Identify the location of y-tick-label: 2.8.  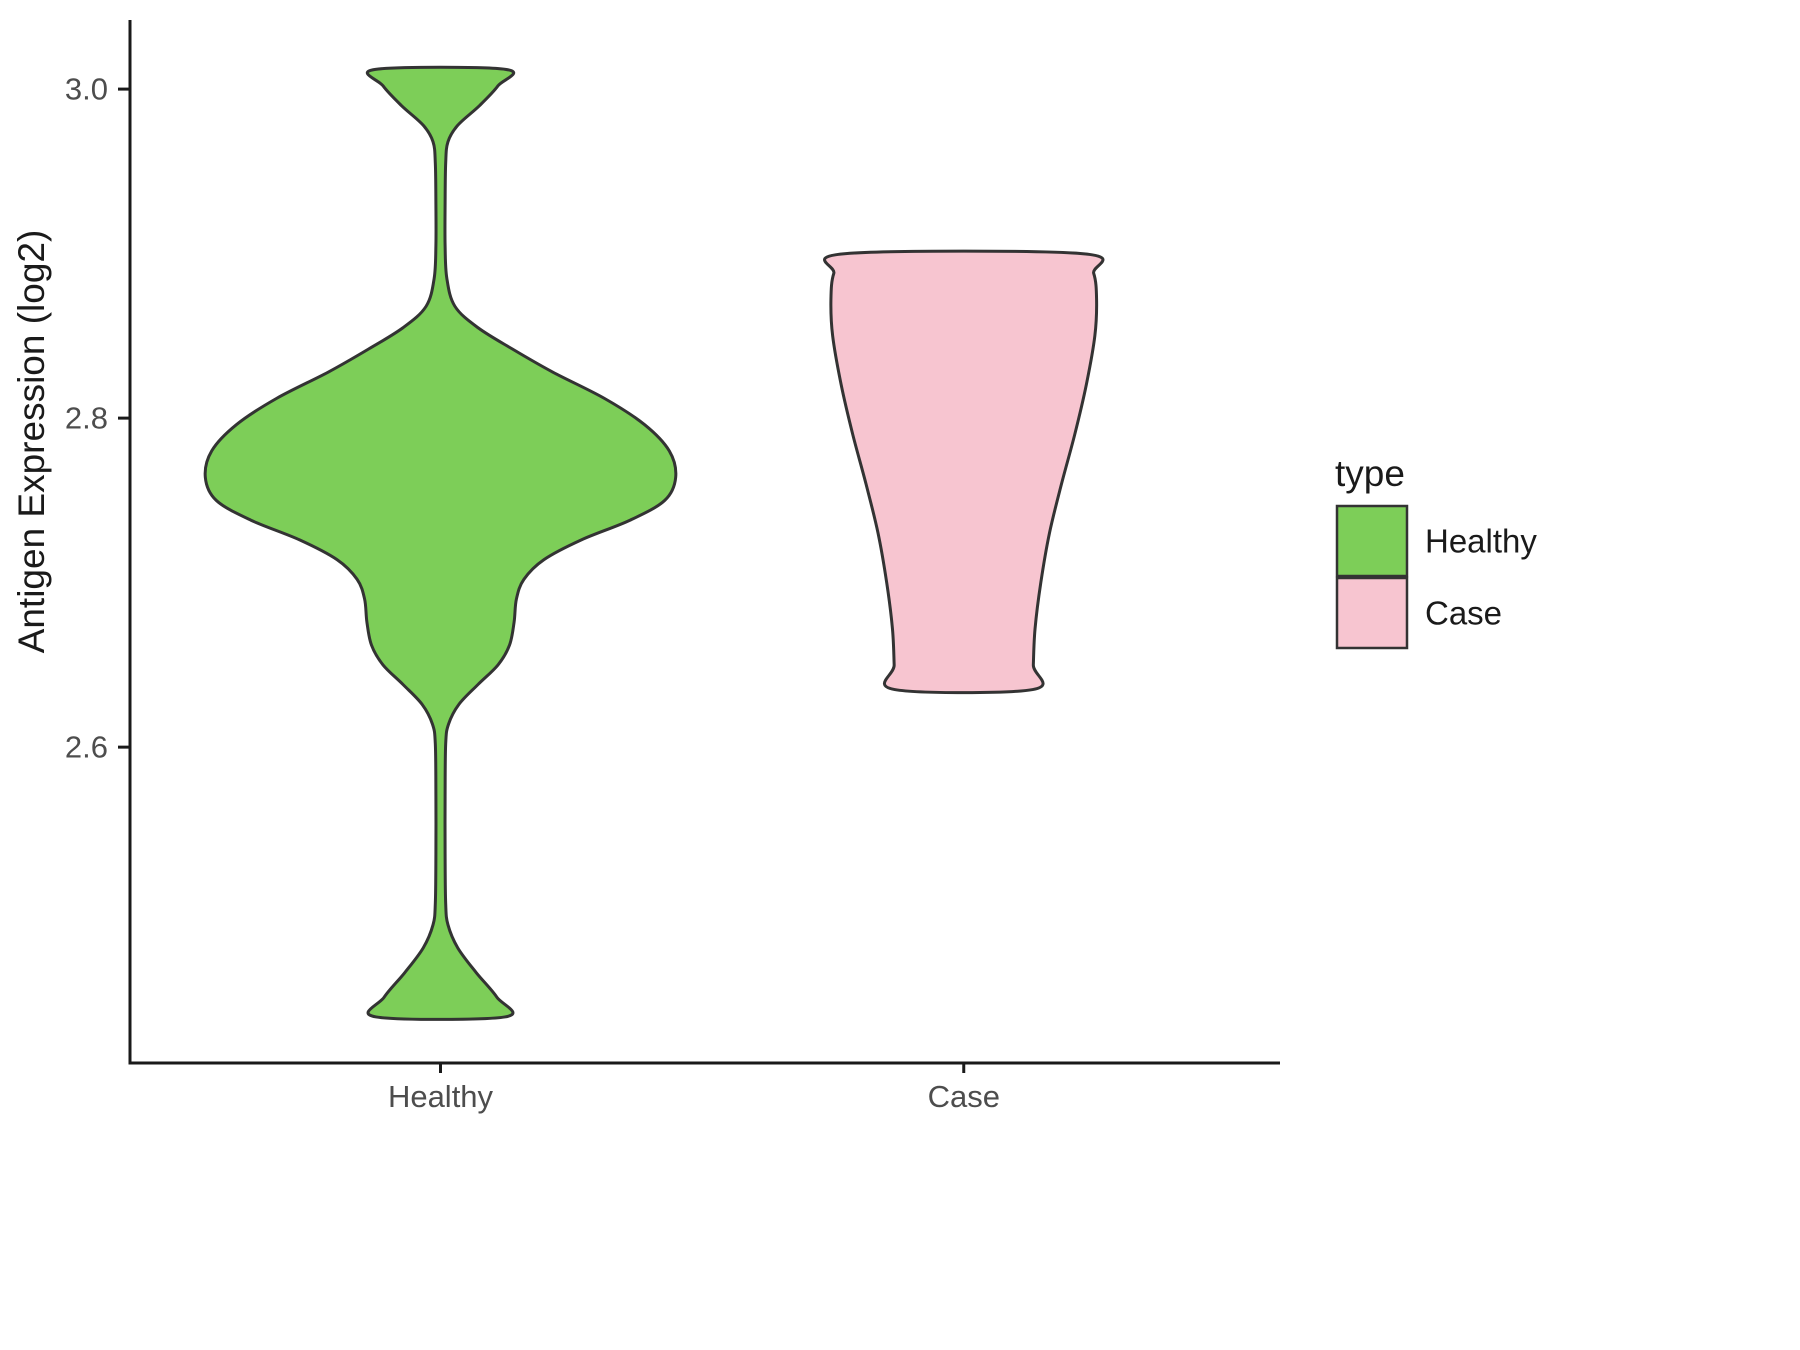
(86, 418).